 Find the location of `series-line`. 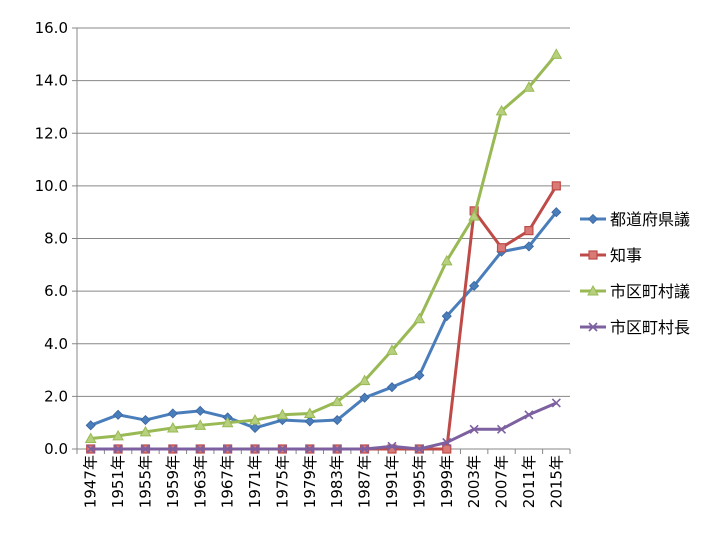

series-line is located at coordinates (323, 426).